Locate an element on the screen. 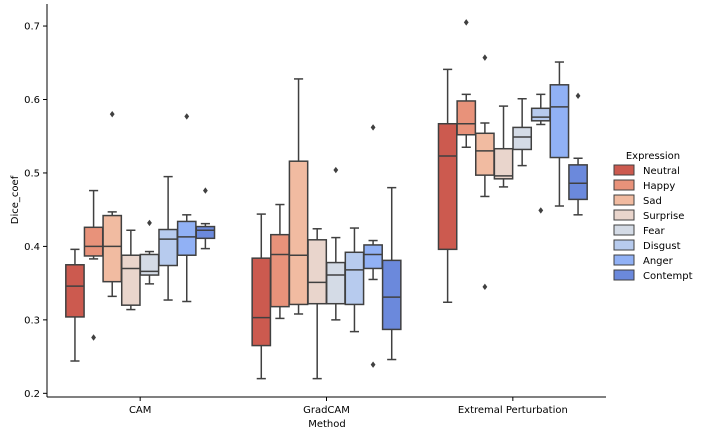 The image size is (704, 432). y-tick-label: 0.3 is located at coordinates (32, 320).